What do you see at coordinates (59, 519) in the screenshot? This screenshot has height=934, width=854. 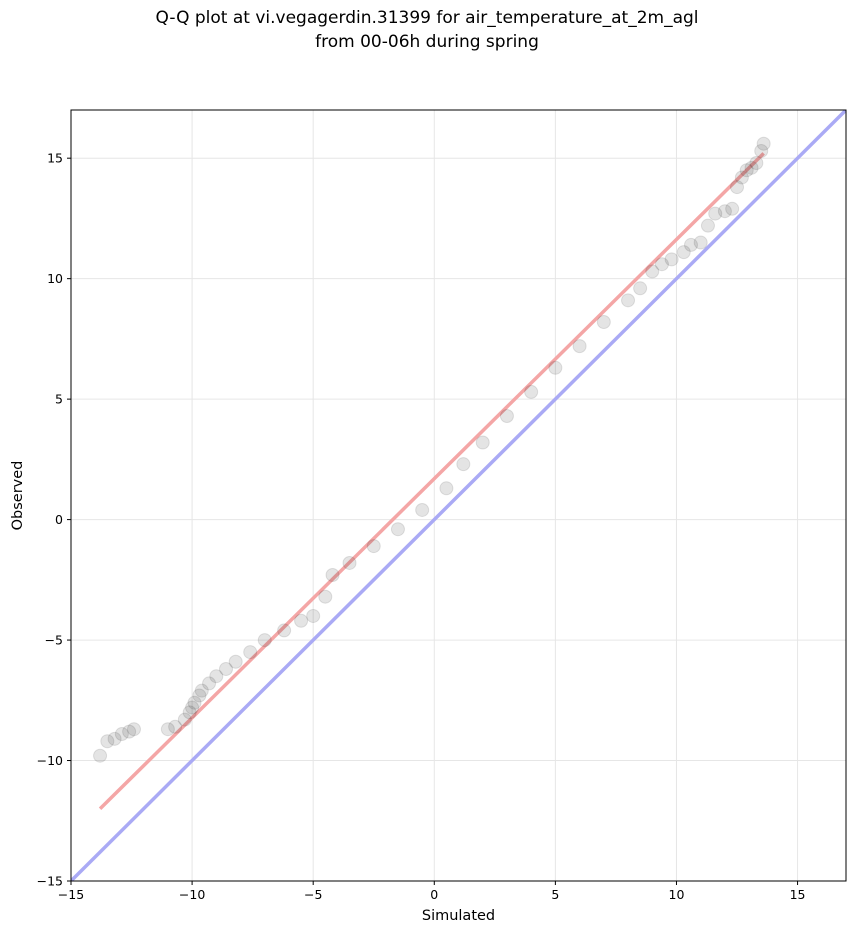 I see `y-tick-label-3: 0` at bounding box center [59, 519].